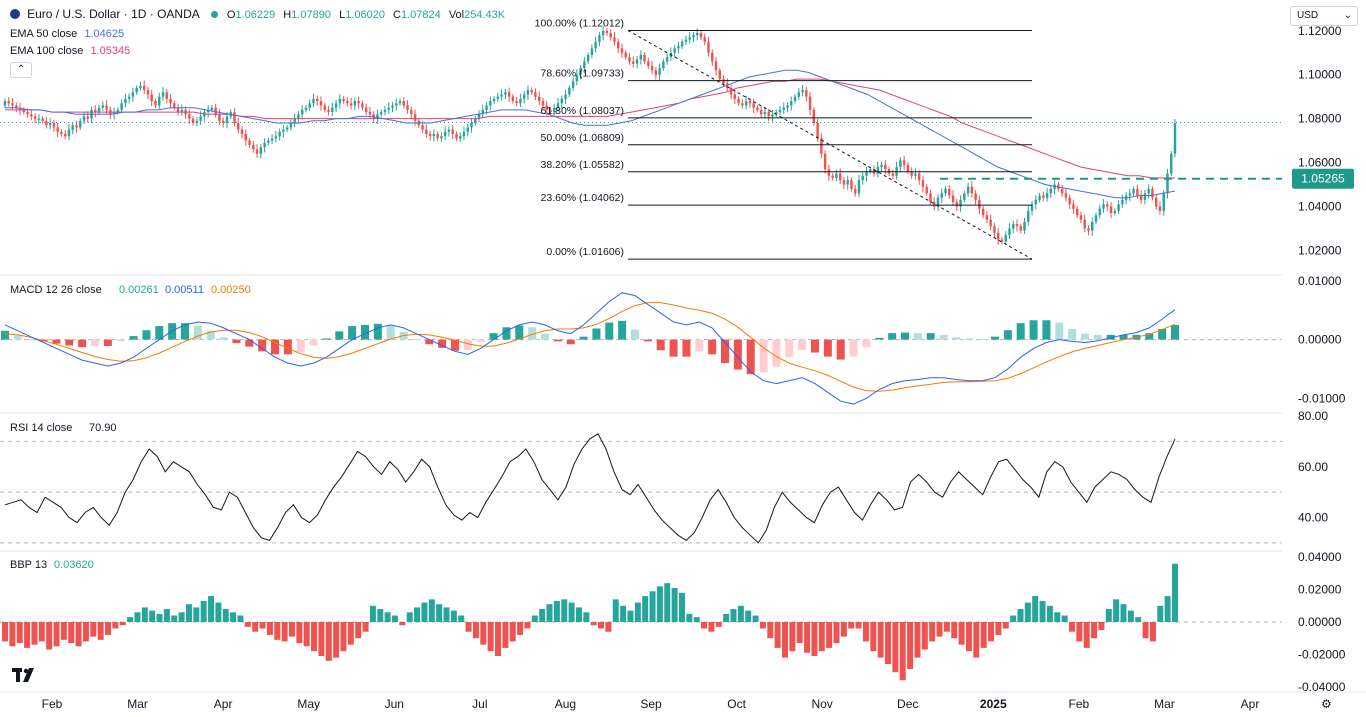 This screenshot has height=717, width=1366. Describe the element at coordinates (25, 677) in the screenshot. I see `tradingview-logo` at that location.